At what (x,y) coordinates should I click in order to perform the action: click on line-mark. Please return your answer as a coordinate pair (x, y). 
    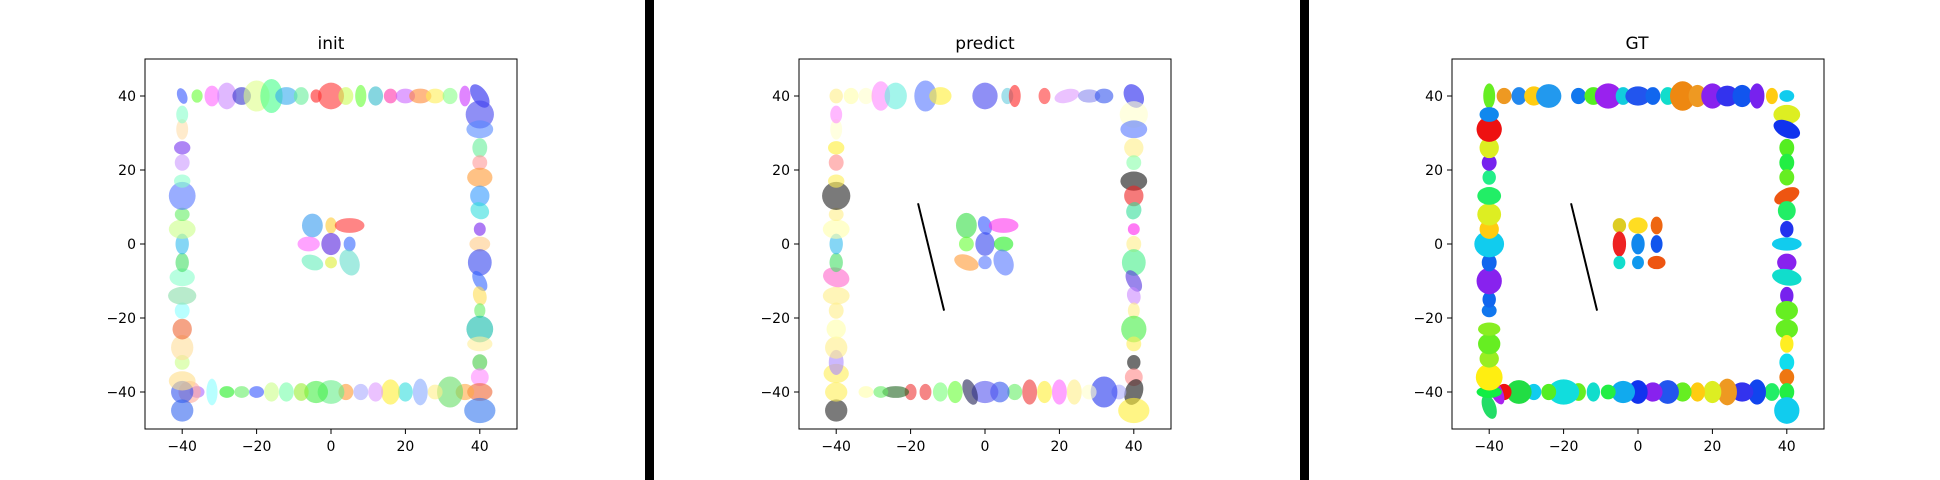
    Looking at the image, I should click on (1584, 257).